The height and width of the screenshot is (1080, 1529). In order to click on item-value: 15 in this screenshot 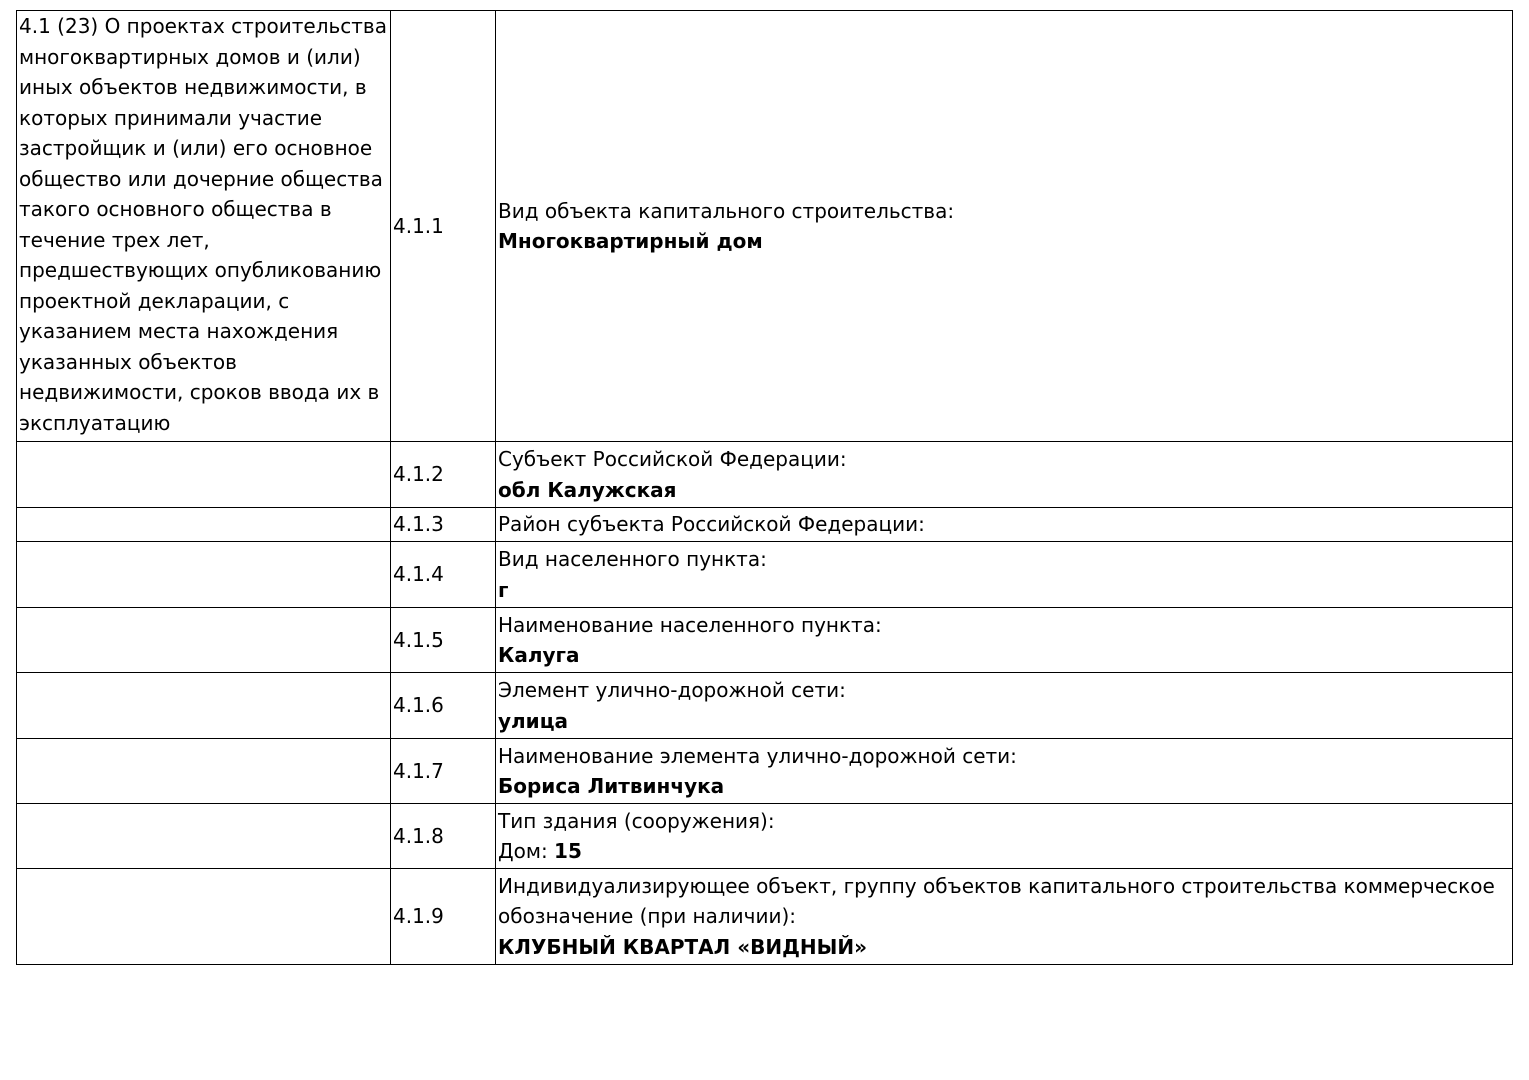, I will do `click(568, 851)`.